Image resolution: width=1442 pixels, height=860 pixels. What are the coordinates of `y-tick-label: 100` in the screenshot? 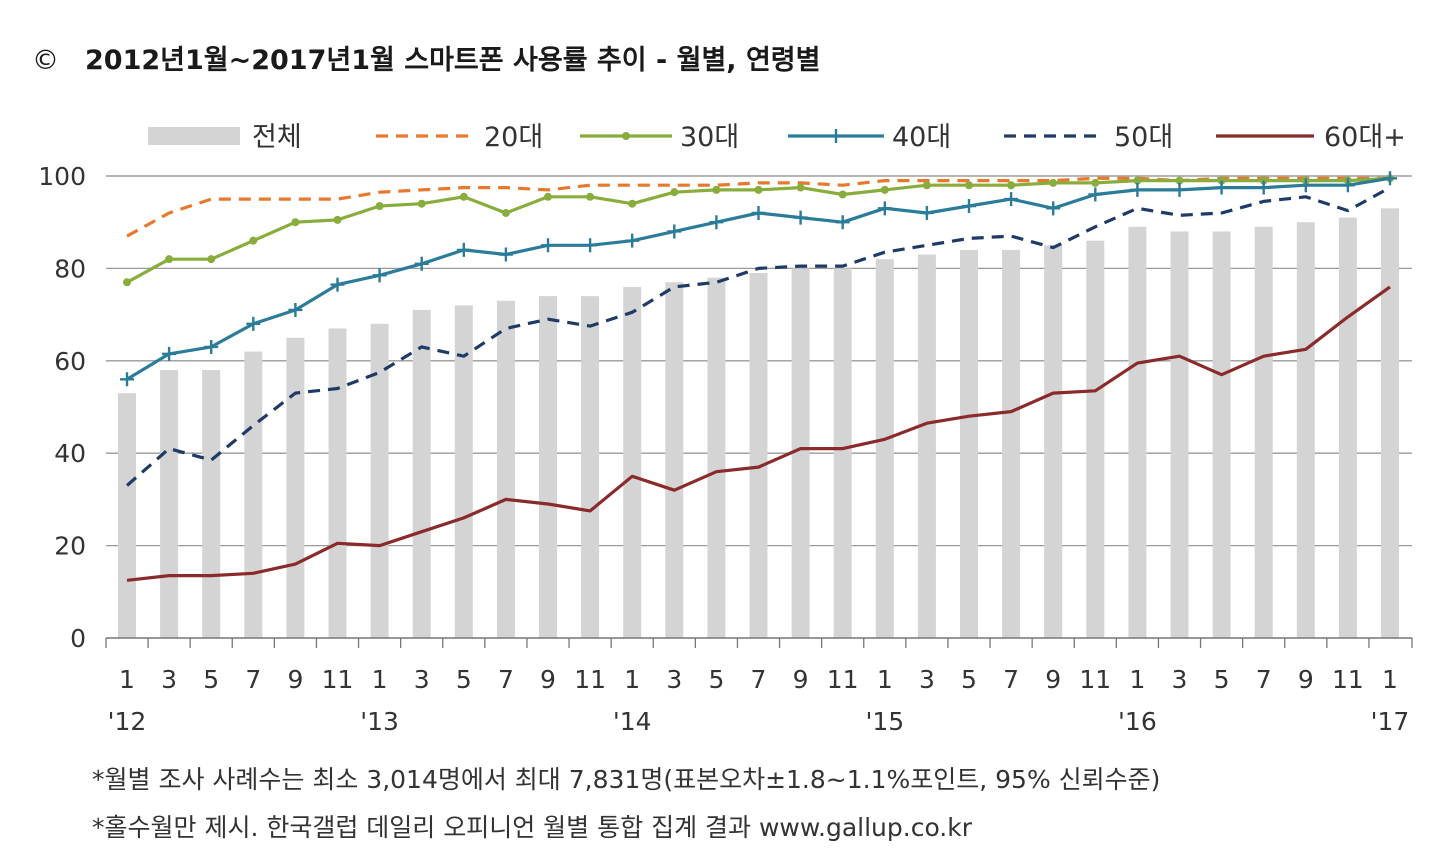 It's located at (62, 176).